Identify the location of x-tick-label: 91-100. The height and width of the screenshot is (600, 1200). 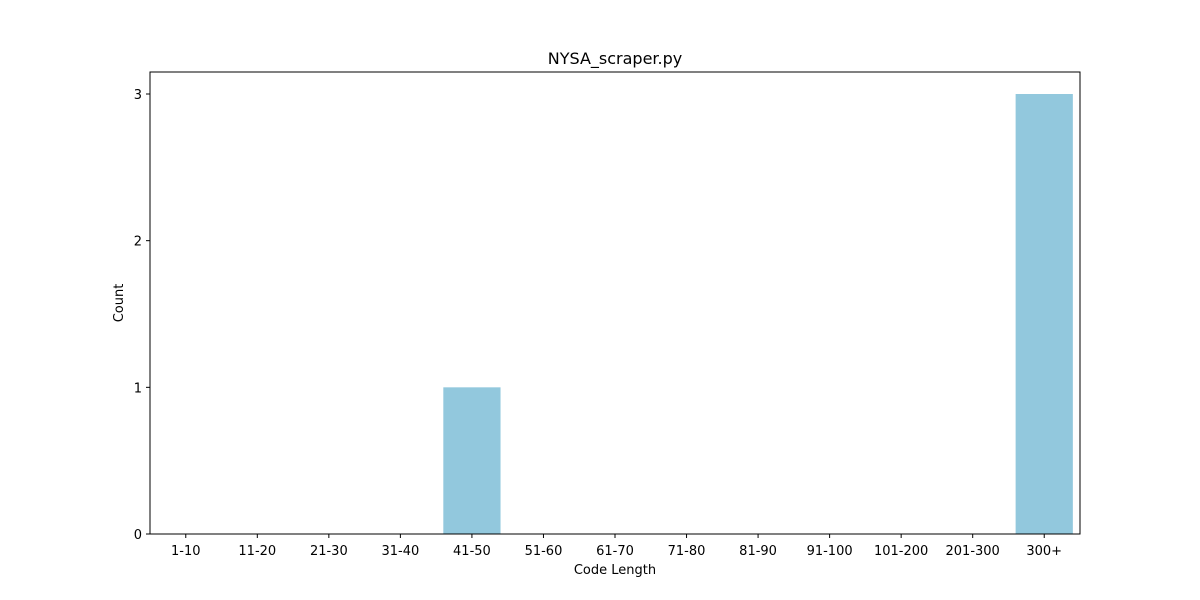
(830, 551).